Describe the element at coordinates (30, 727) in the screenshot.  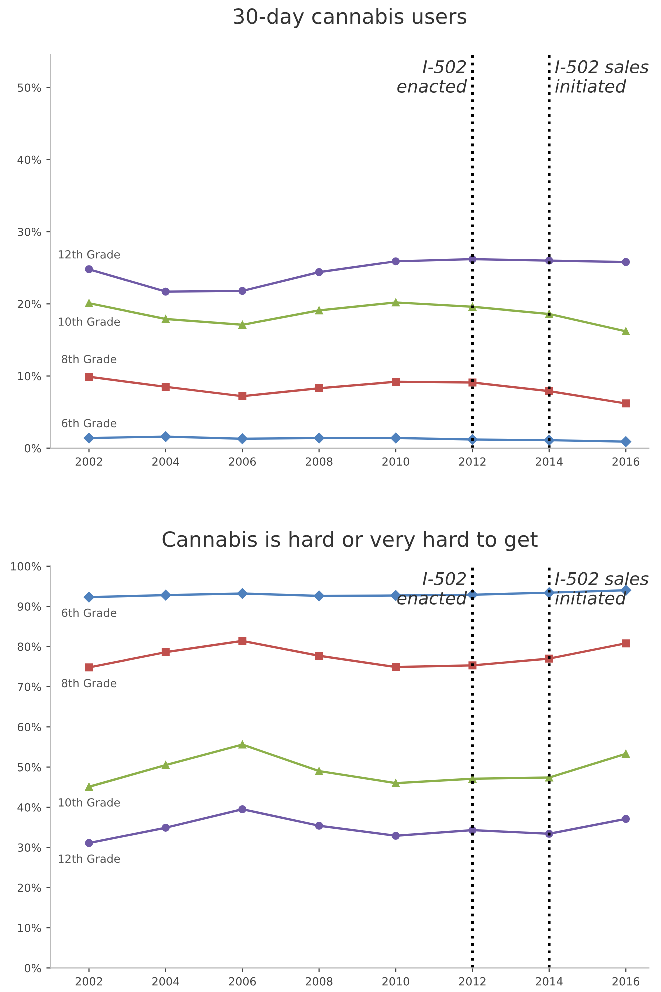
I see `y-tick-label: 60%` at that location.